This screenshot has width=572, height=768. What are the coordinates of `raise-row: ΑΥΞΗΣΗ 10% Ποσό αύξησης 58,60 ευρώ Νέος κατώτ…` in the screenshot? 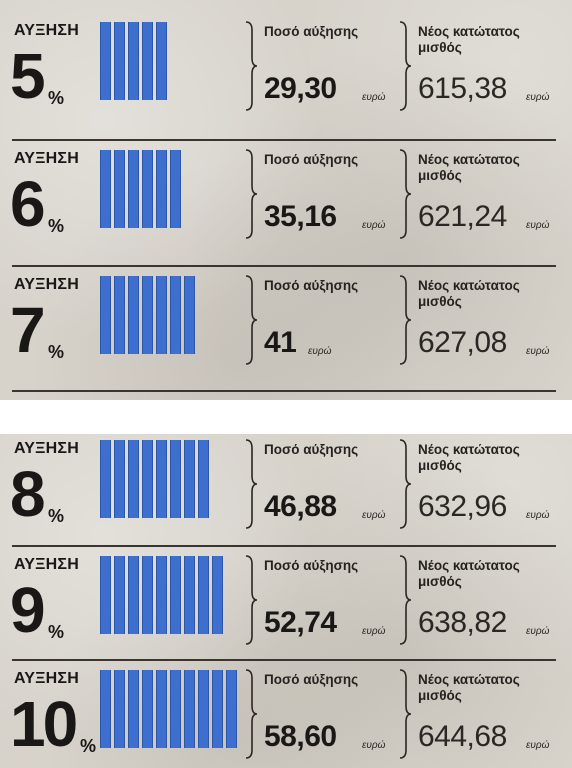 It's located at (286, 718).